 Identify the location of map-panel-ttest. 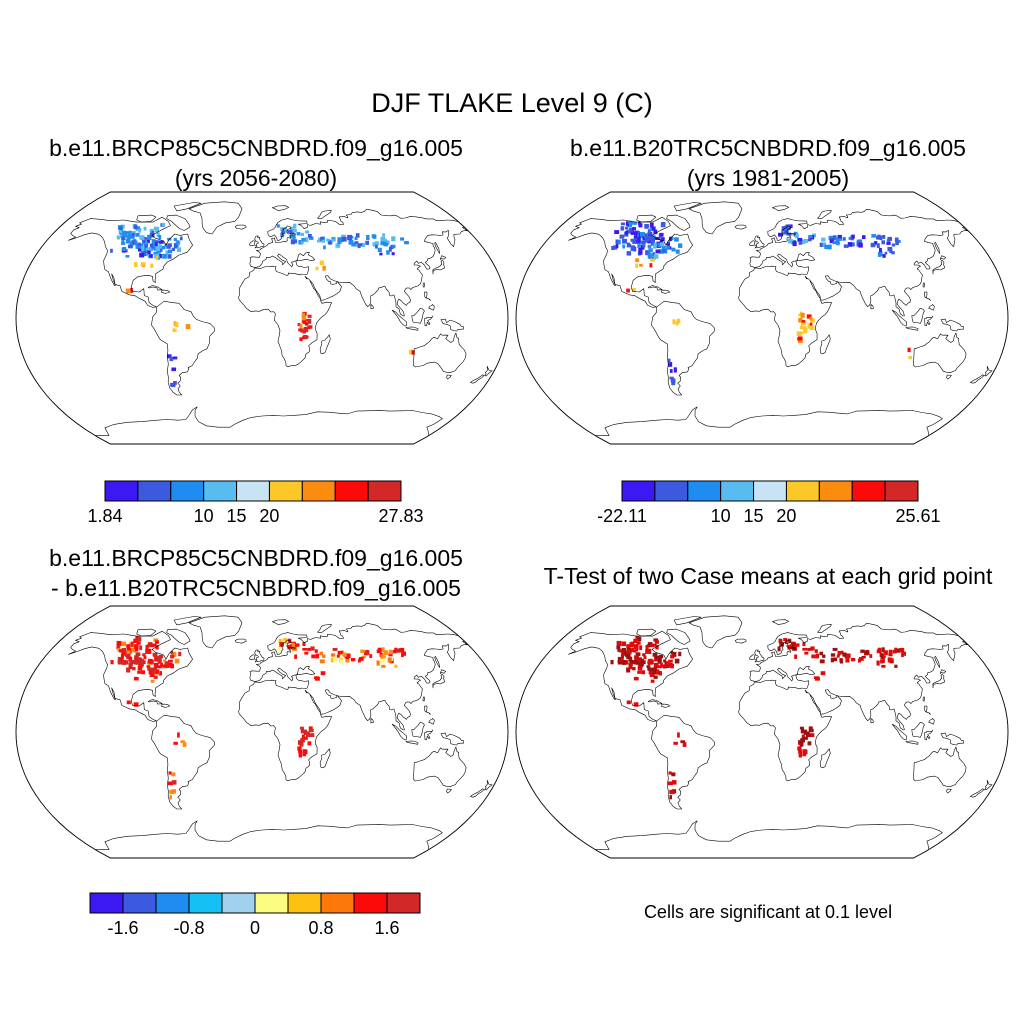
(762, 732).